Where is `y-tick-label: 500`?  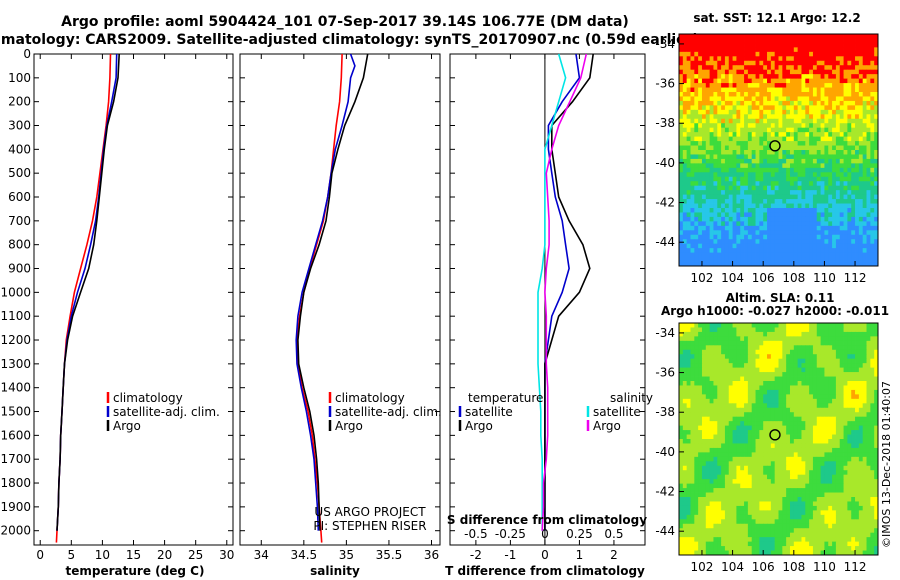 y-tick-label: 500 is located at coordinates (19, 173).